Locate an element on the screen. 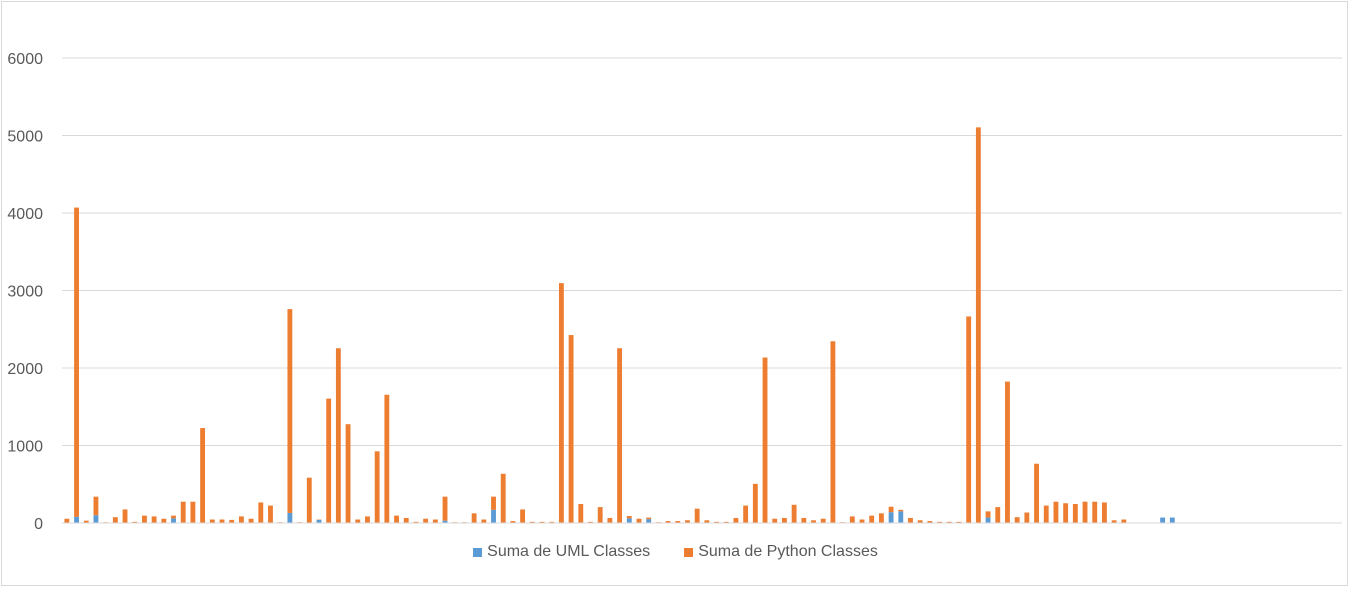 The height and width of the screenshot is (589, 1351). legend-swatch-python is located at coordinates (689, 552).